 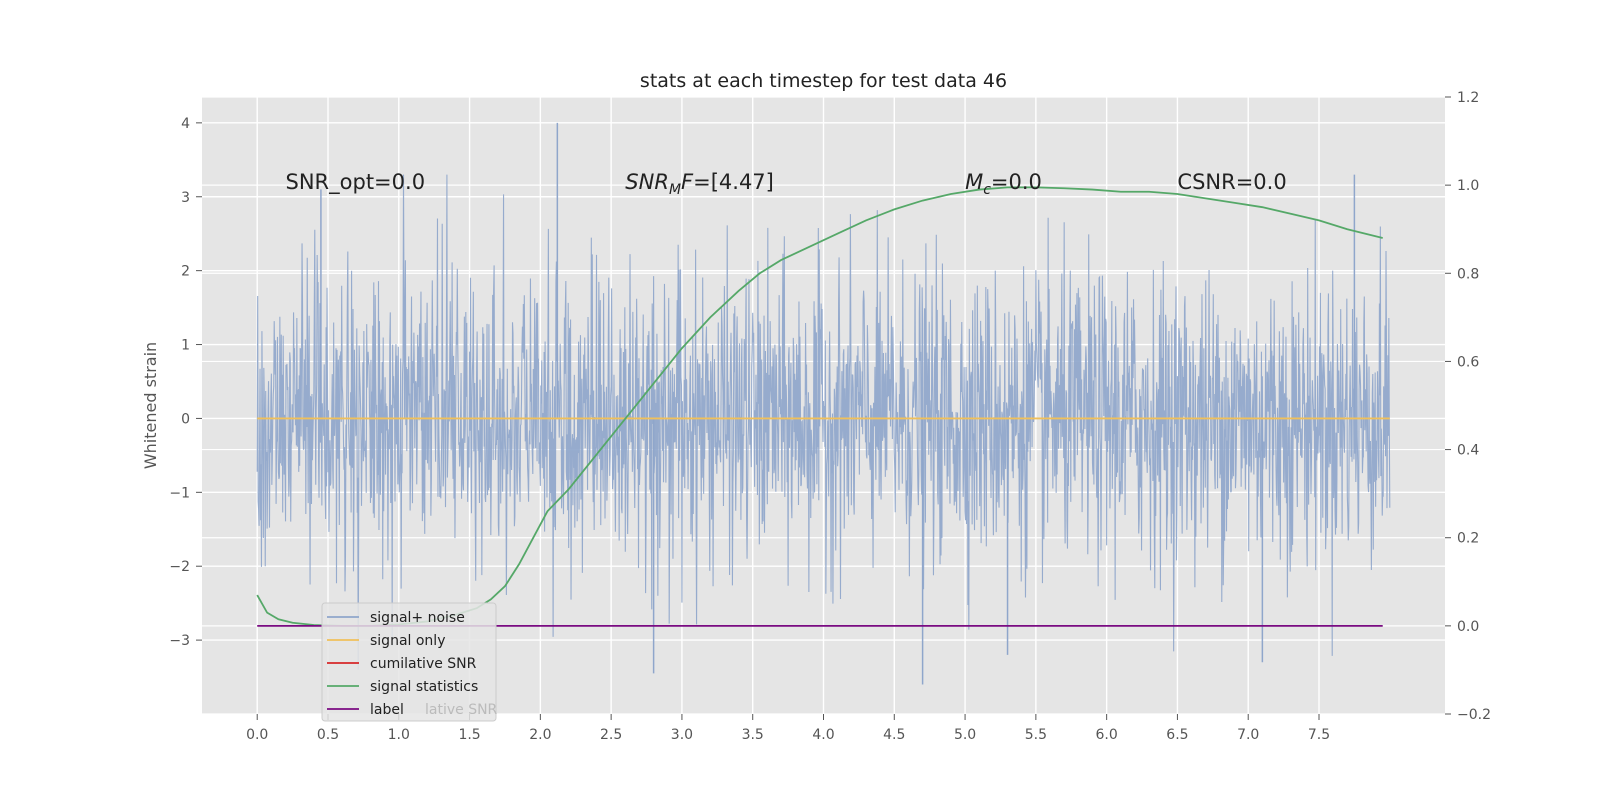 I want to click on y-tick-label: 3, so click(x=185, y=198).